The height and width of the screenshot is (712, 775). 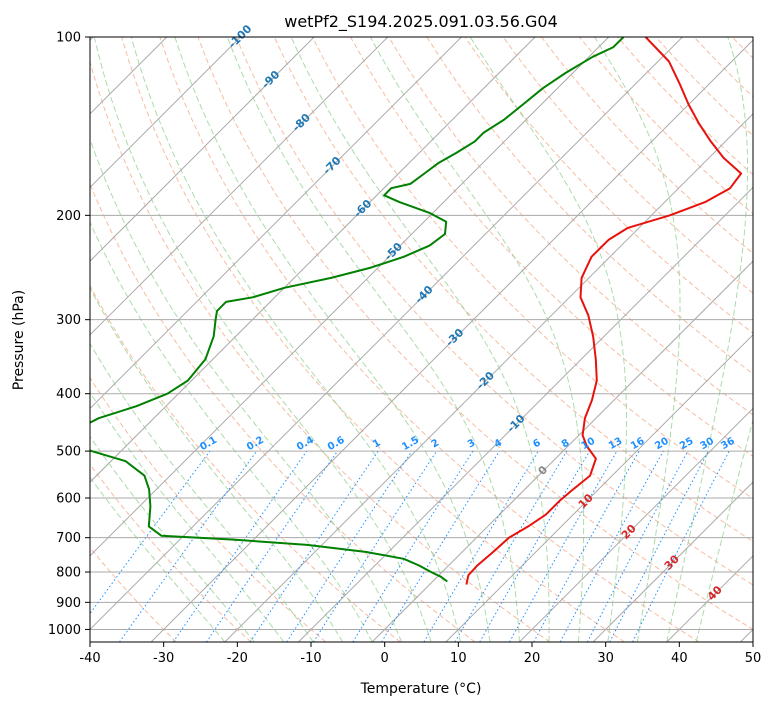 What do you see at coordinates (472, 443) in the screenshot?
I see `mixing-ratio-label: 3` at bounding box center [472, 443].